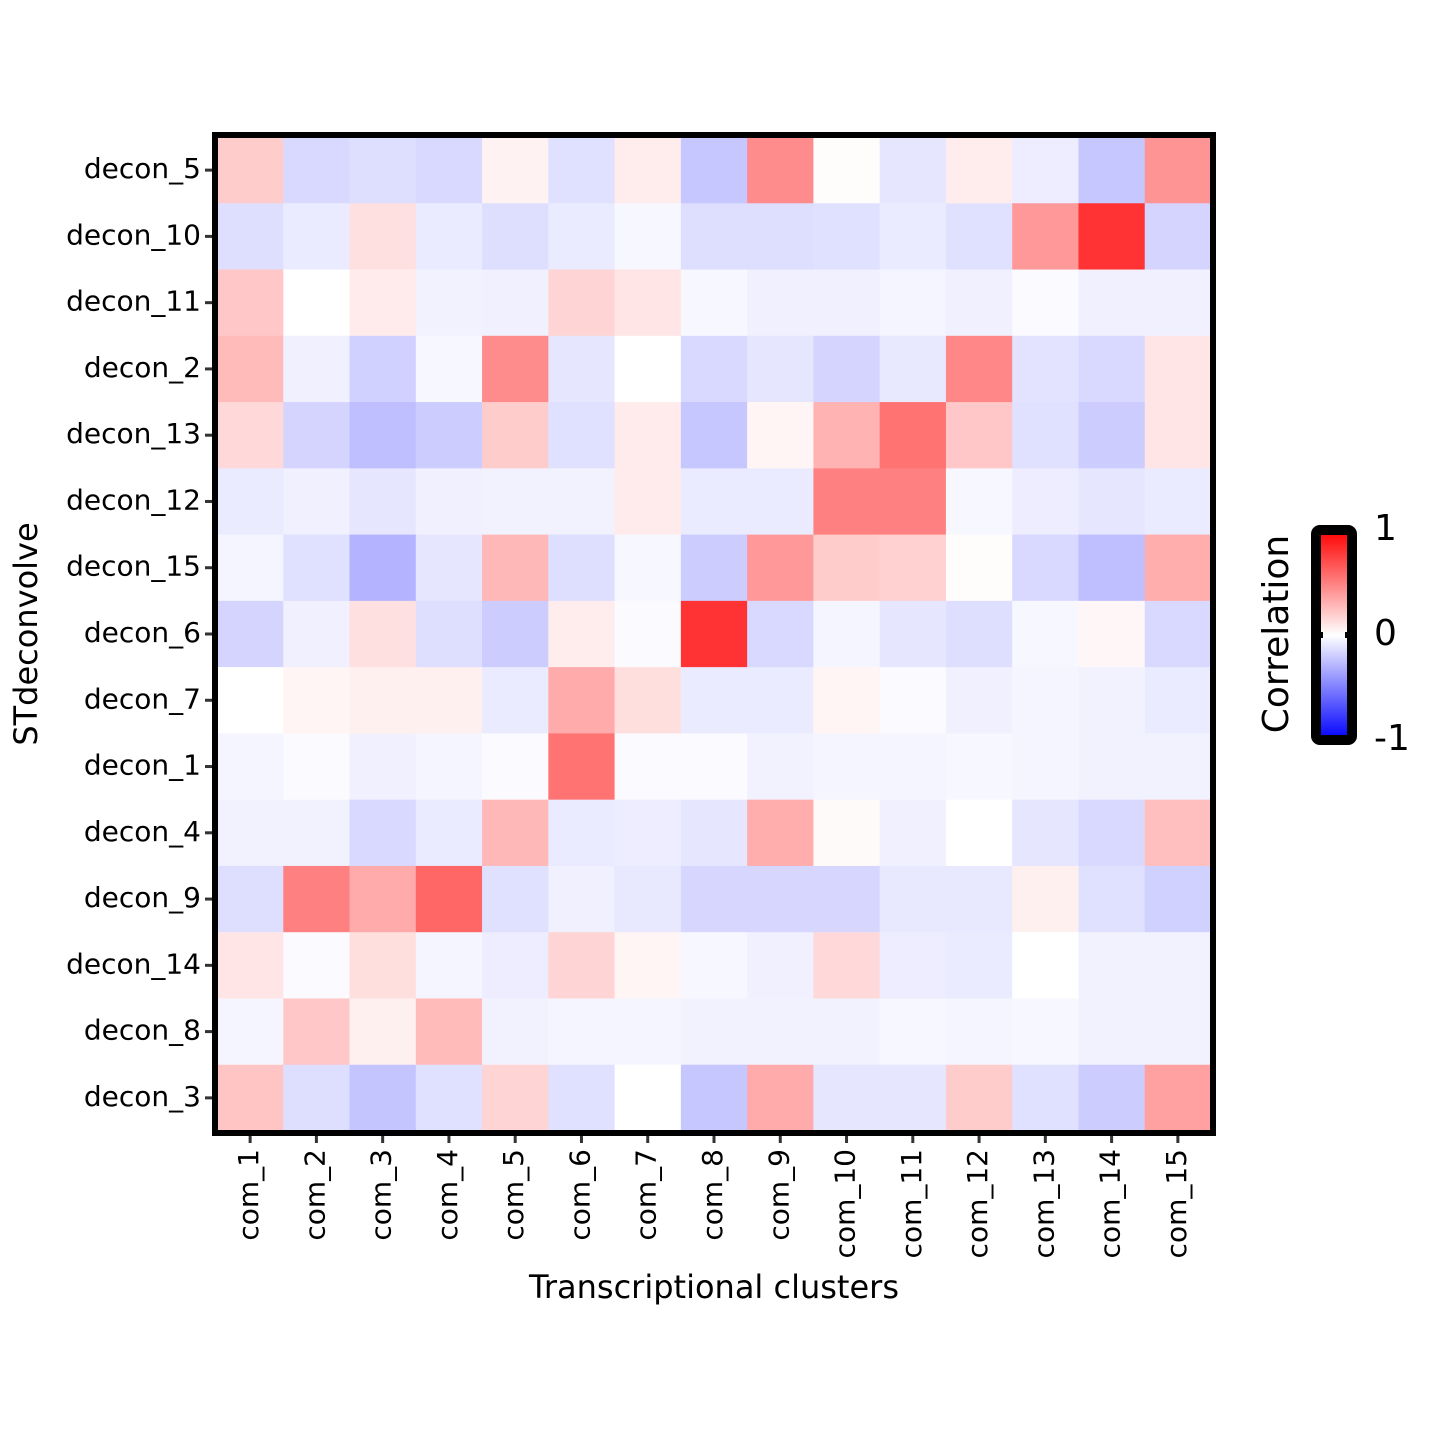 The image size is (1440, 1440). I want to click on y-tick-label: decon_5, so click(142, 168).